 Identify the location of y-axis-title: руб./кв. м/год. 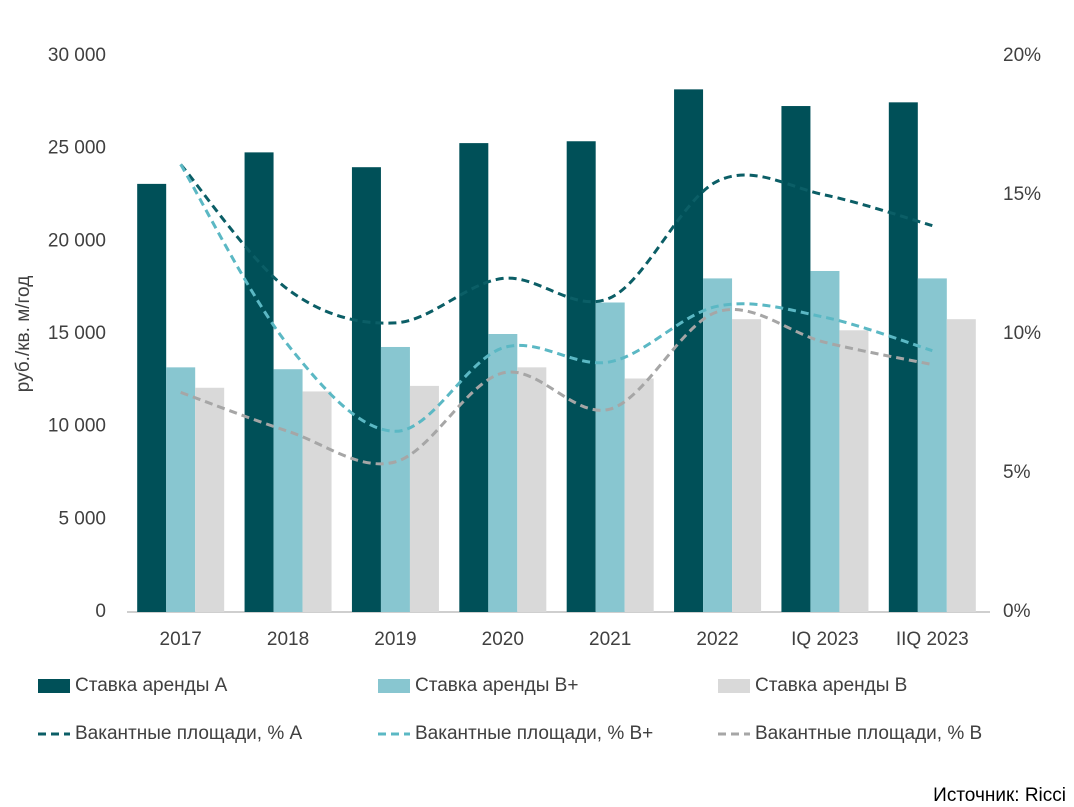
(23, 334).